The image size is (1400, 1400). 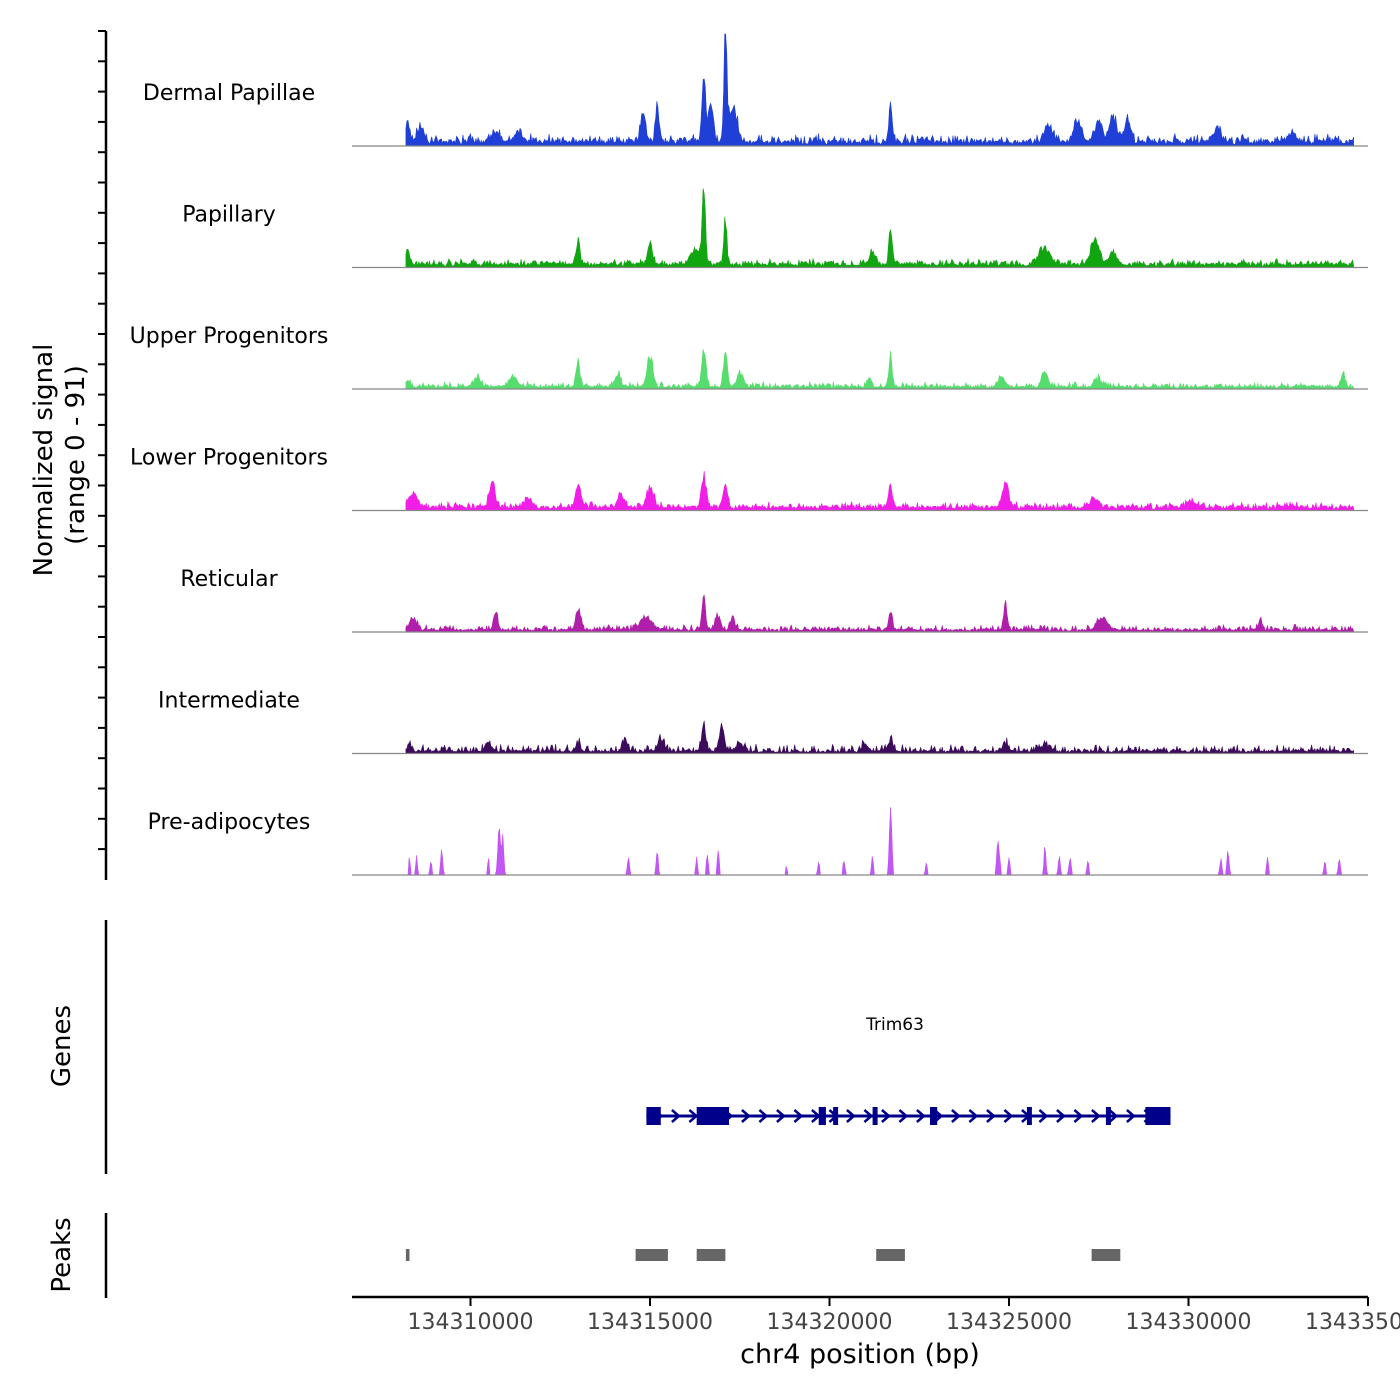 I want to click on coverage-track: Reticular, so click(x=774, y=600).